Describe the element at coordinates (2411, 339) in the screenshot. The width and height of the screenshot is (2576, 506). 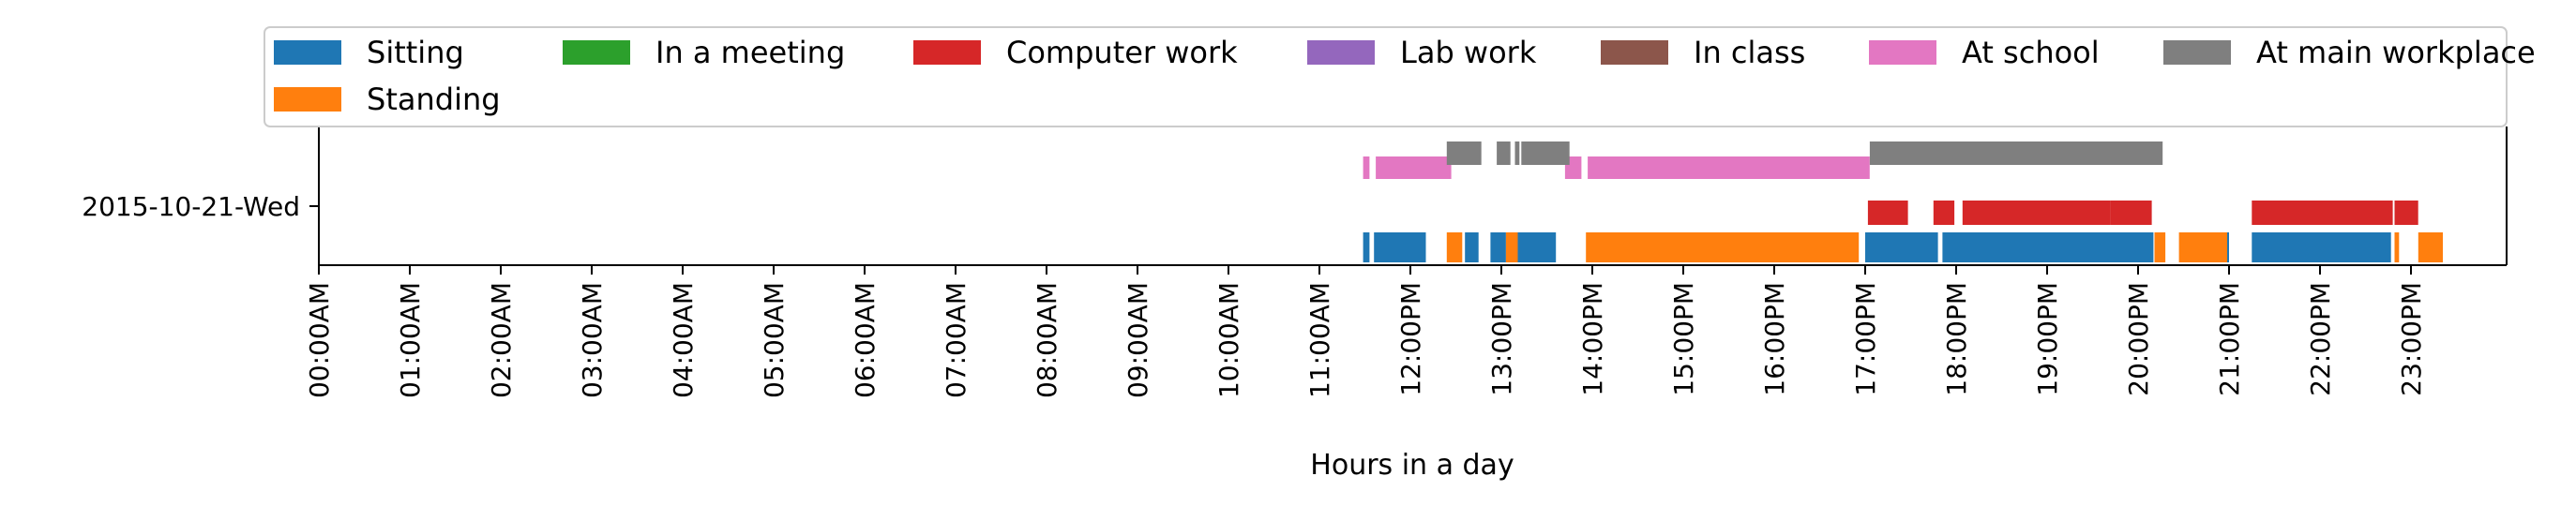
I see `x-tick-label: 23:00PM` at that location.